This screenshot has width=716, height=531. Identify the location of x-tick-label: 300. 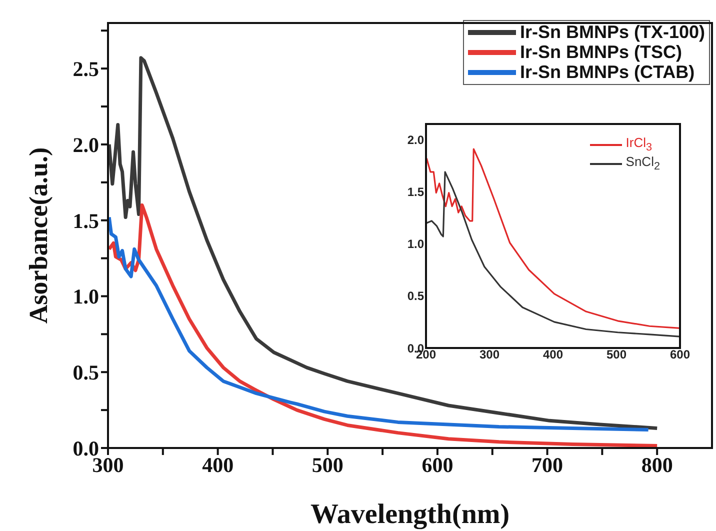
(489, 355).